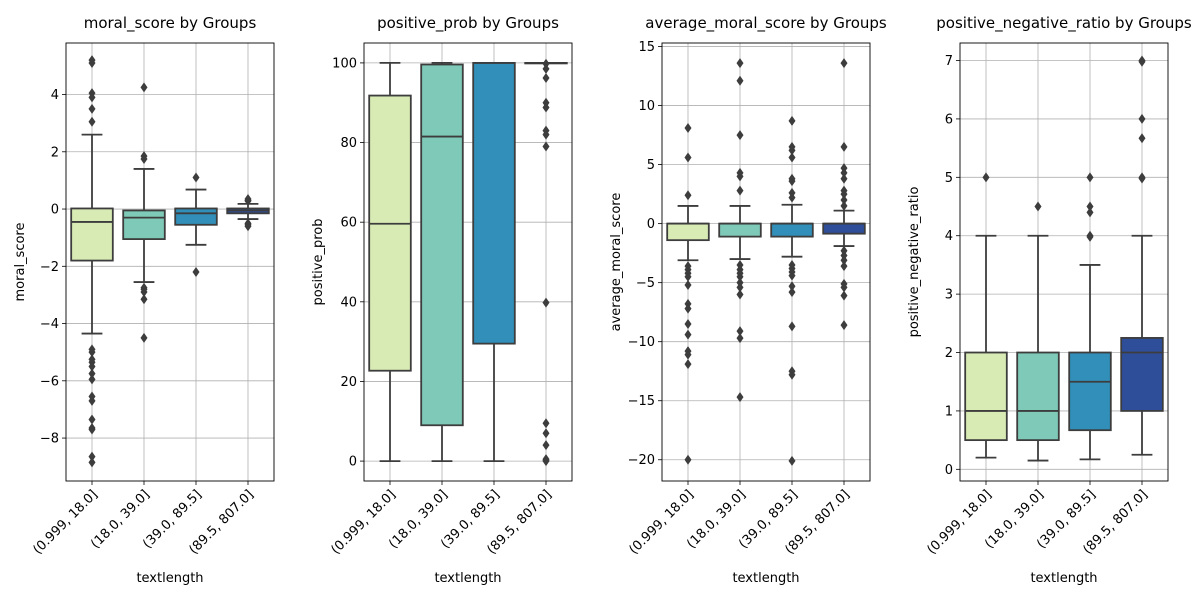 This screenshot has width=1200, height=600. I want to click on y-tick-label: 15, so click(646, 47).